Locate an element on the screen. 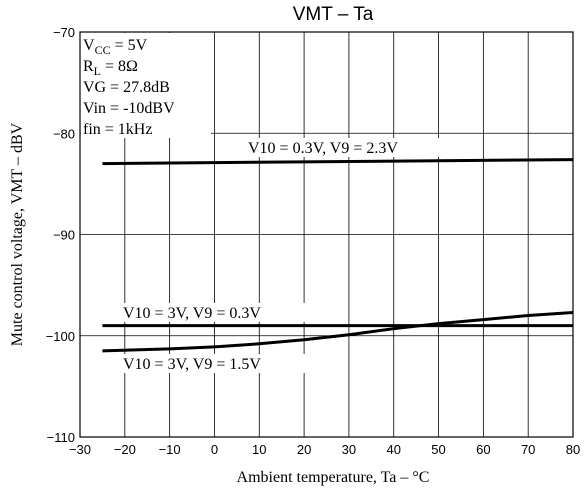 The height and width of the screenshot is (488, 584). conditions-background is located at coordinates (146, 85).